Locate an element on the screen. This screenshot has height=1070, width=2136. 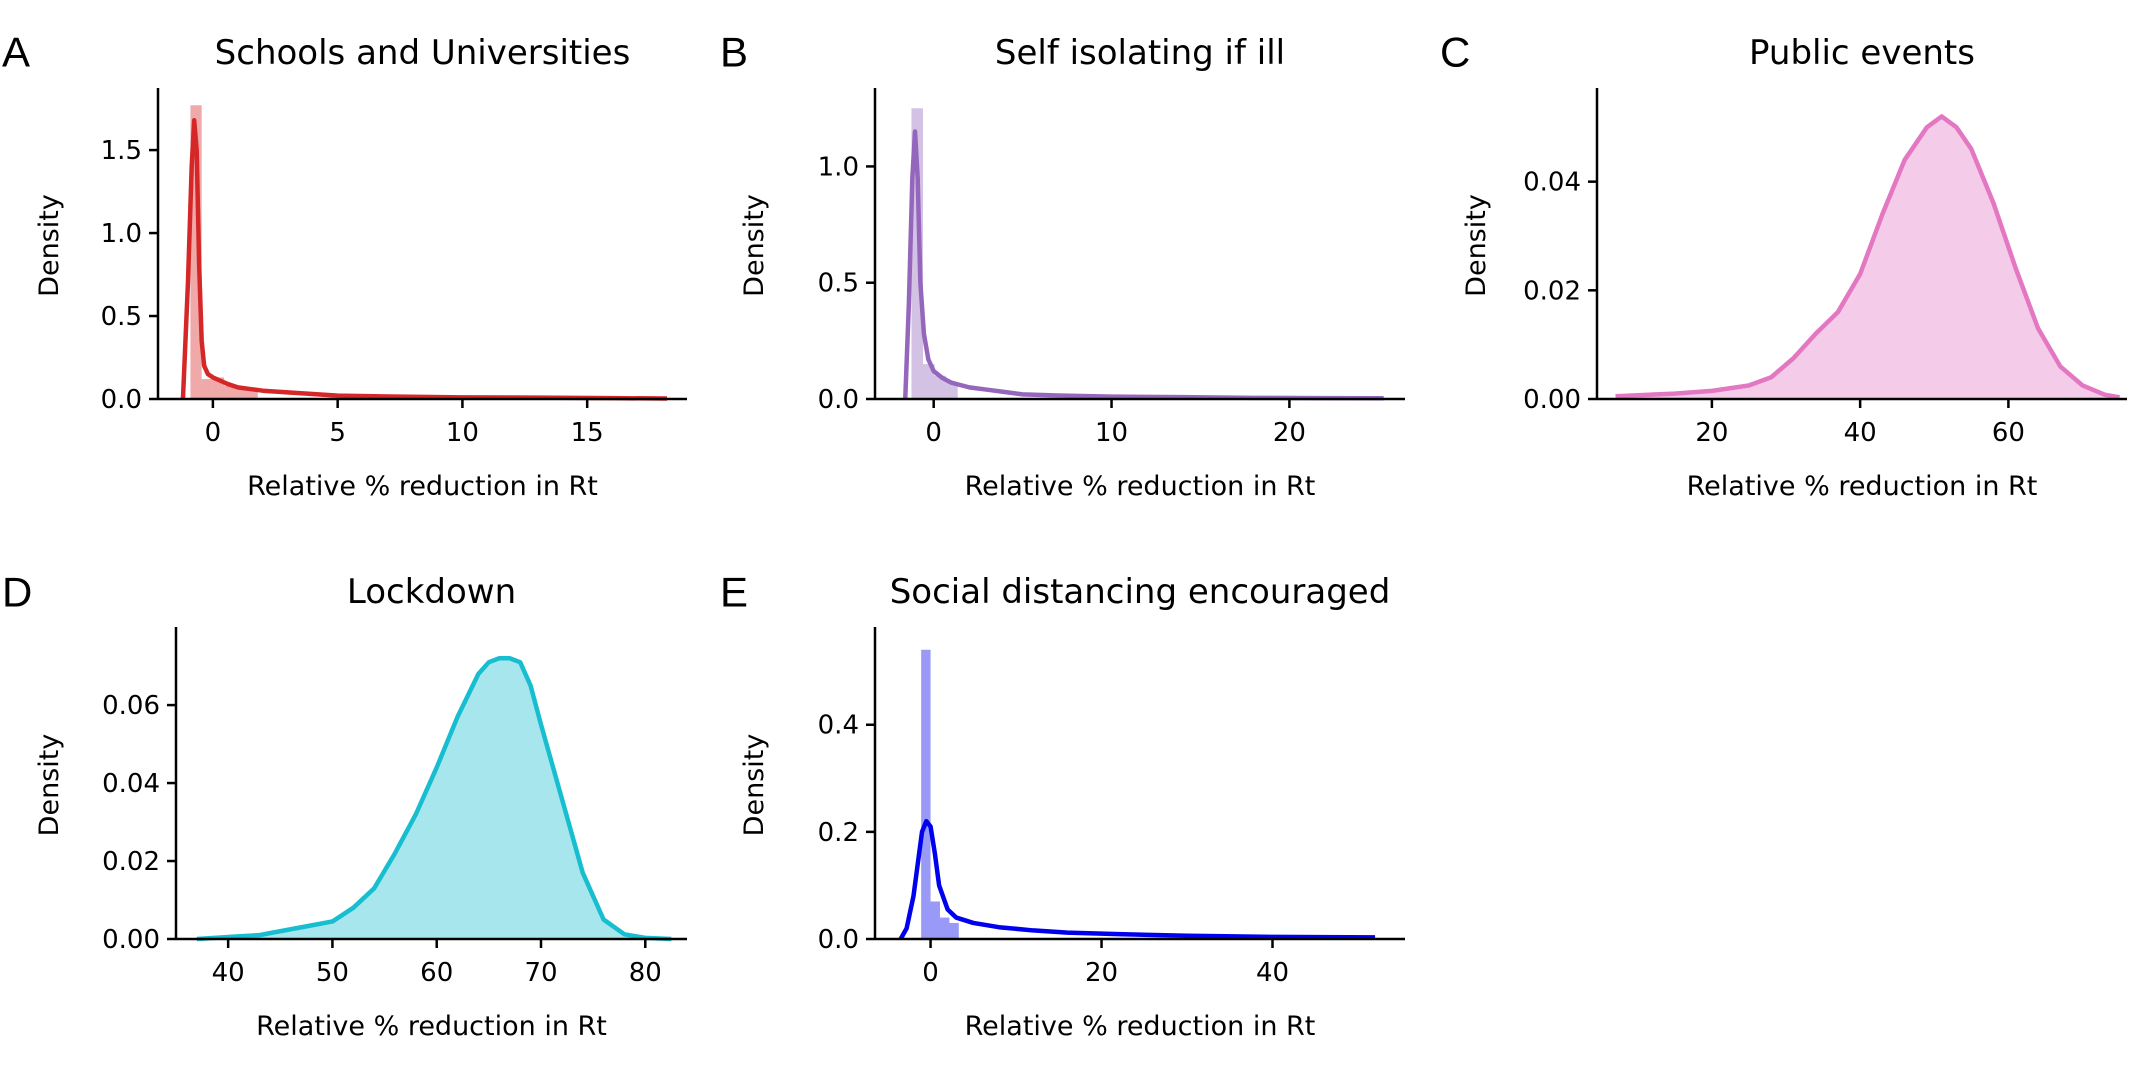
x-tick-label: 70 is located at coordinates (540, 973).